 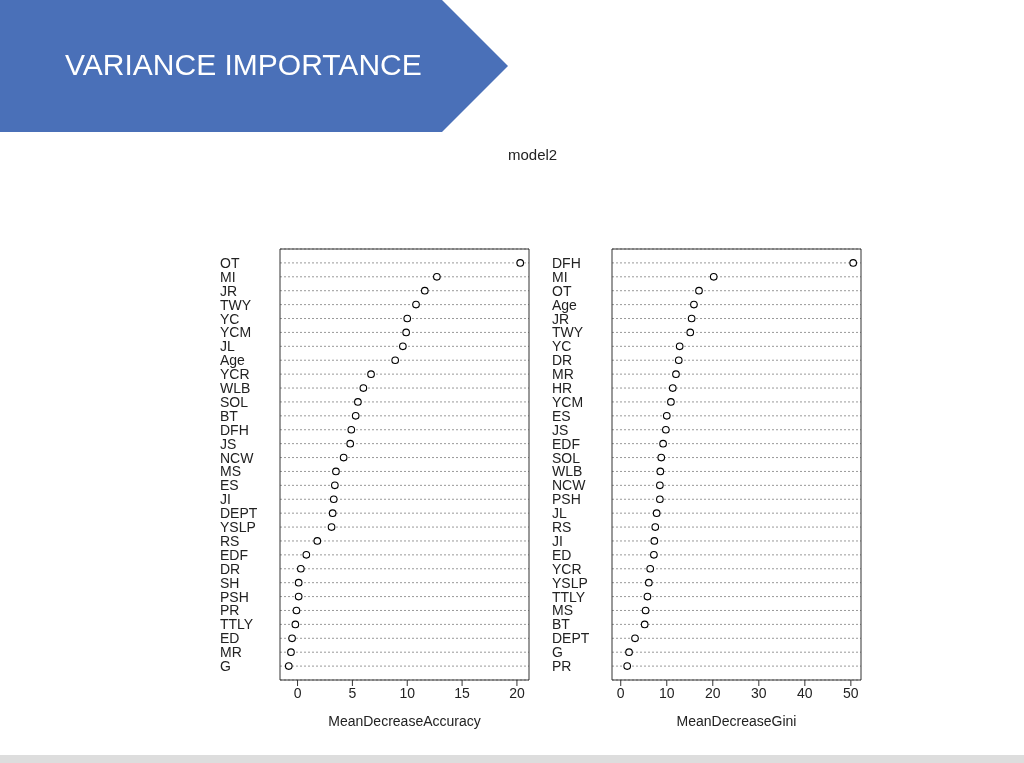 I want to click on y-tick-label: JI, so click(x=225, y=499).